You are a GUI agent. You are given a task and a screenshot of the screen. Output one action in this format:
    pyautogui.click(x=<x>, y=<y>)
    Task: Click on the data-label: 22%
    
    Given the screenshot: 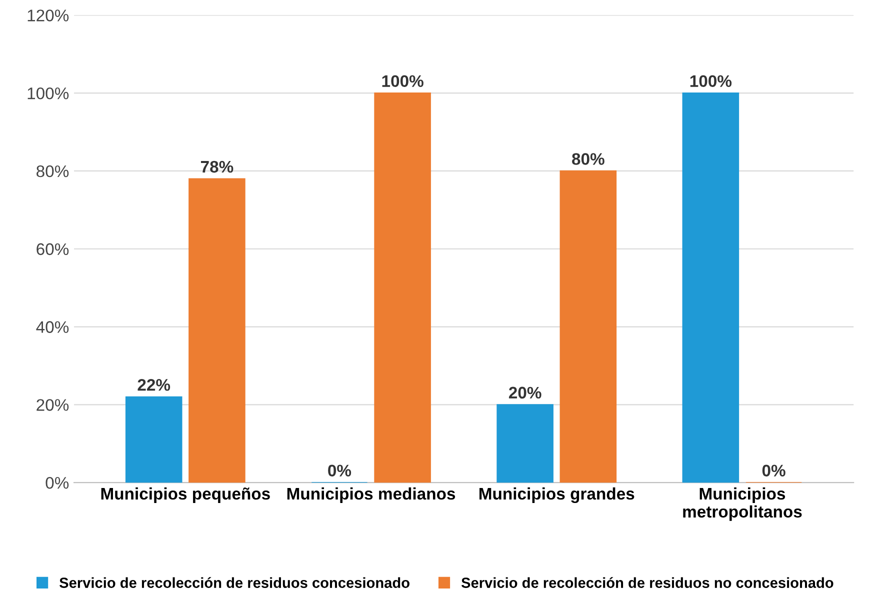 What is the action you would take?
    pyautogui.click(x=154, y=385)
    